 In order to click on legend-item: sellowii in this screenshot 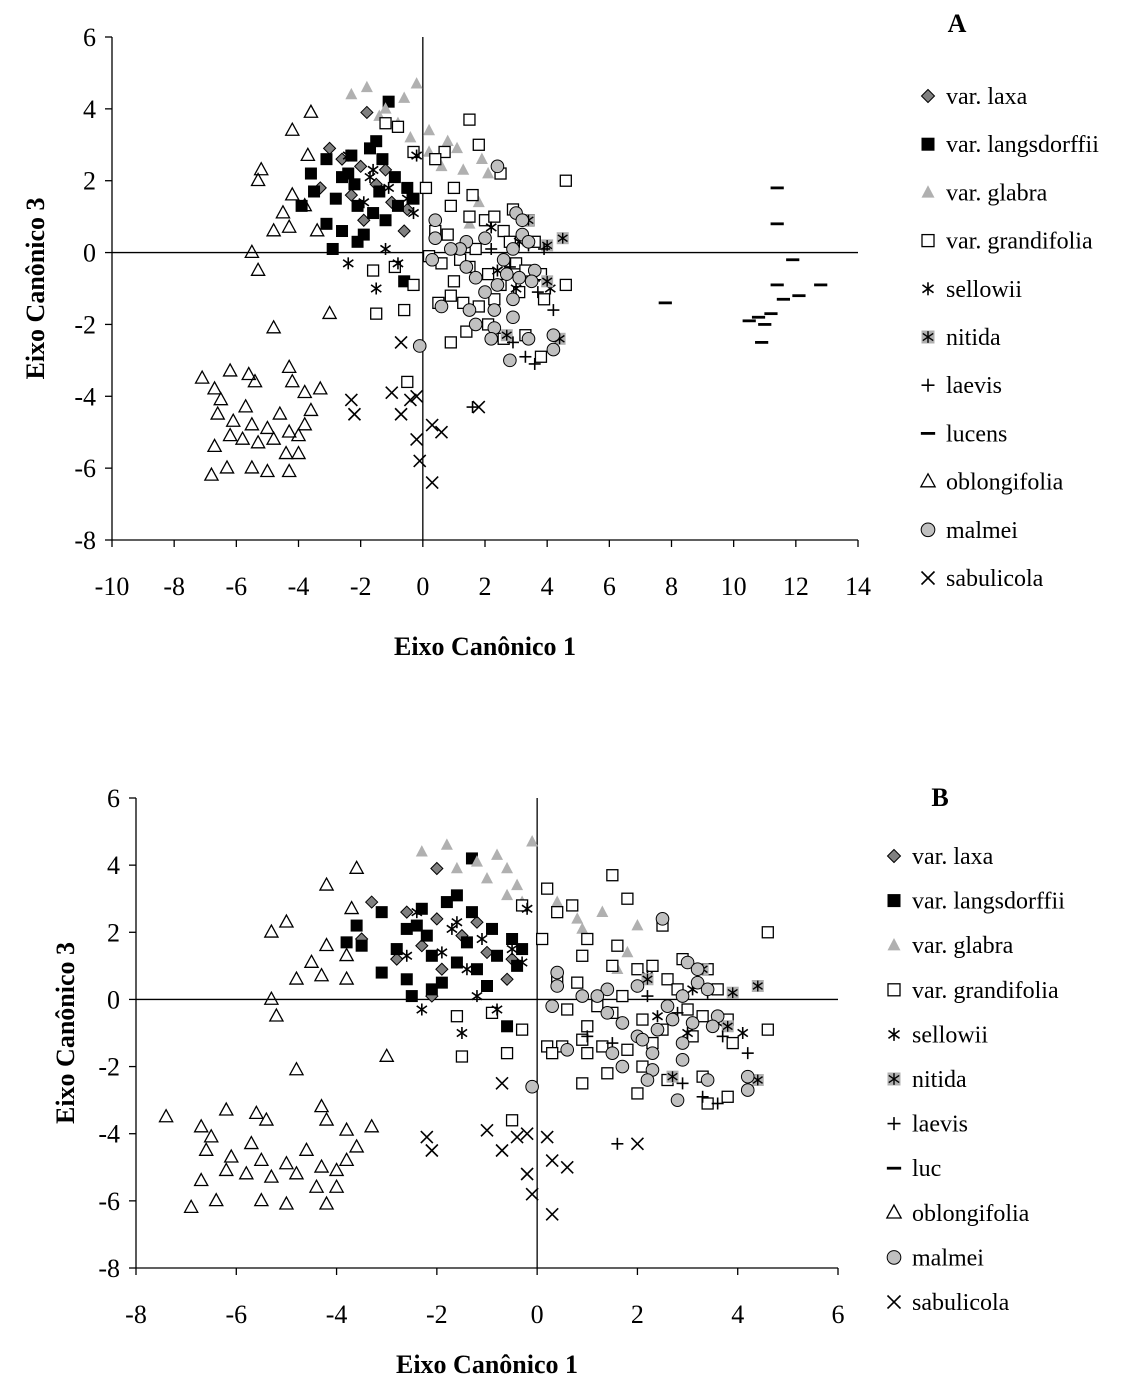, I will do `click(972, 290)`.